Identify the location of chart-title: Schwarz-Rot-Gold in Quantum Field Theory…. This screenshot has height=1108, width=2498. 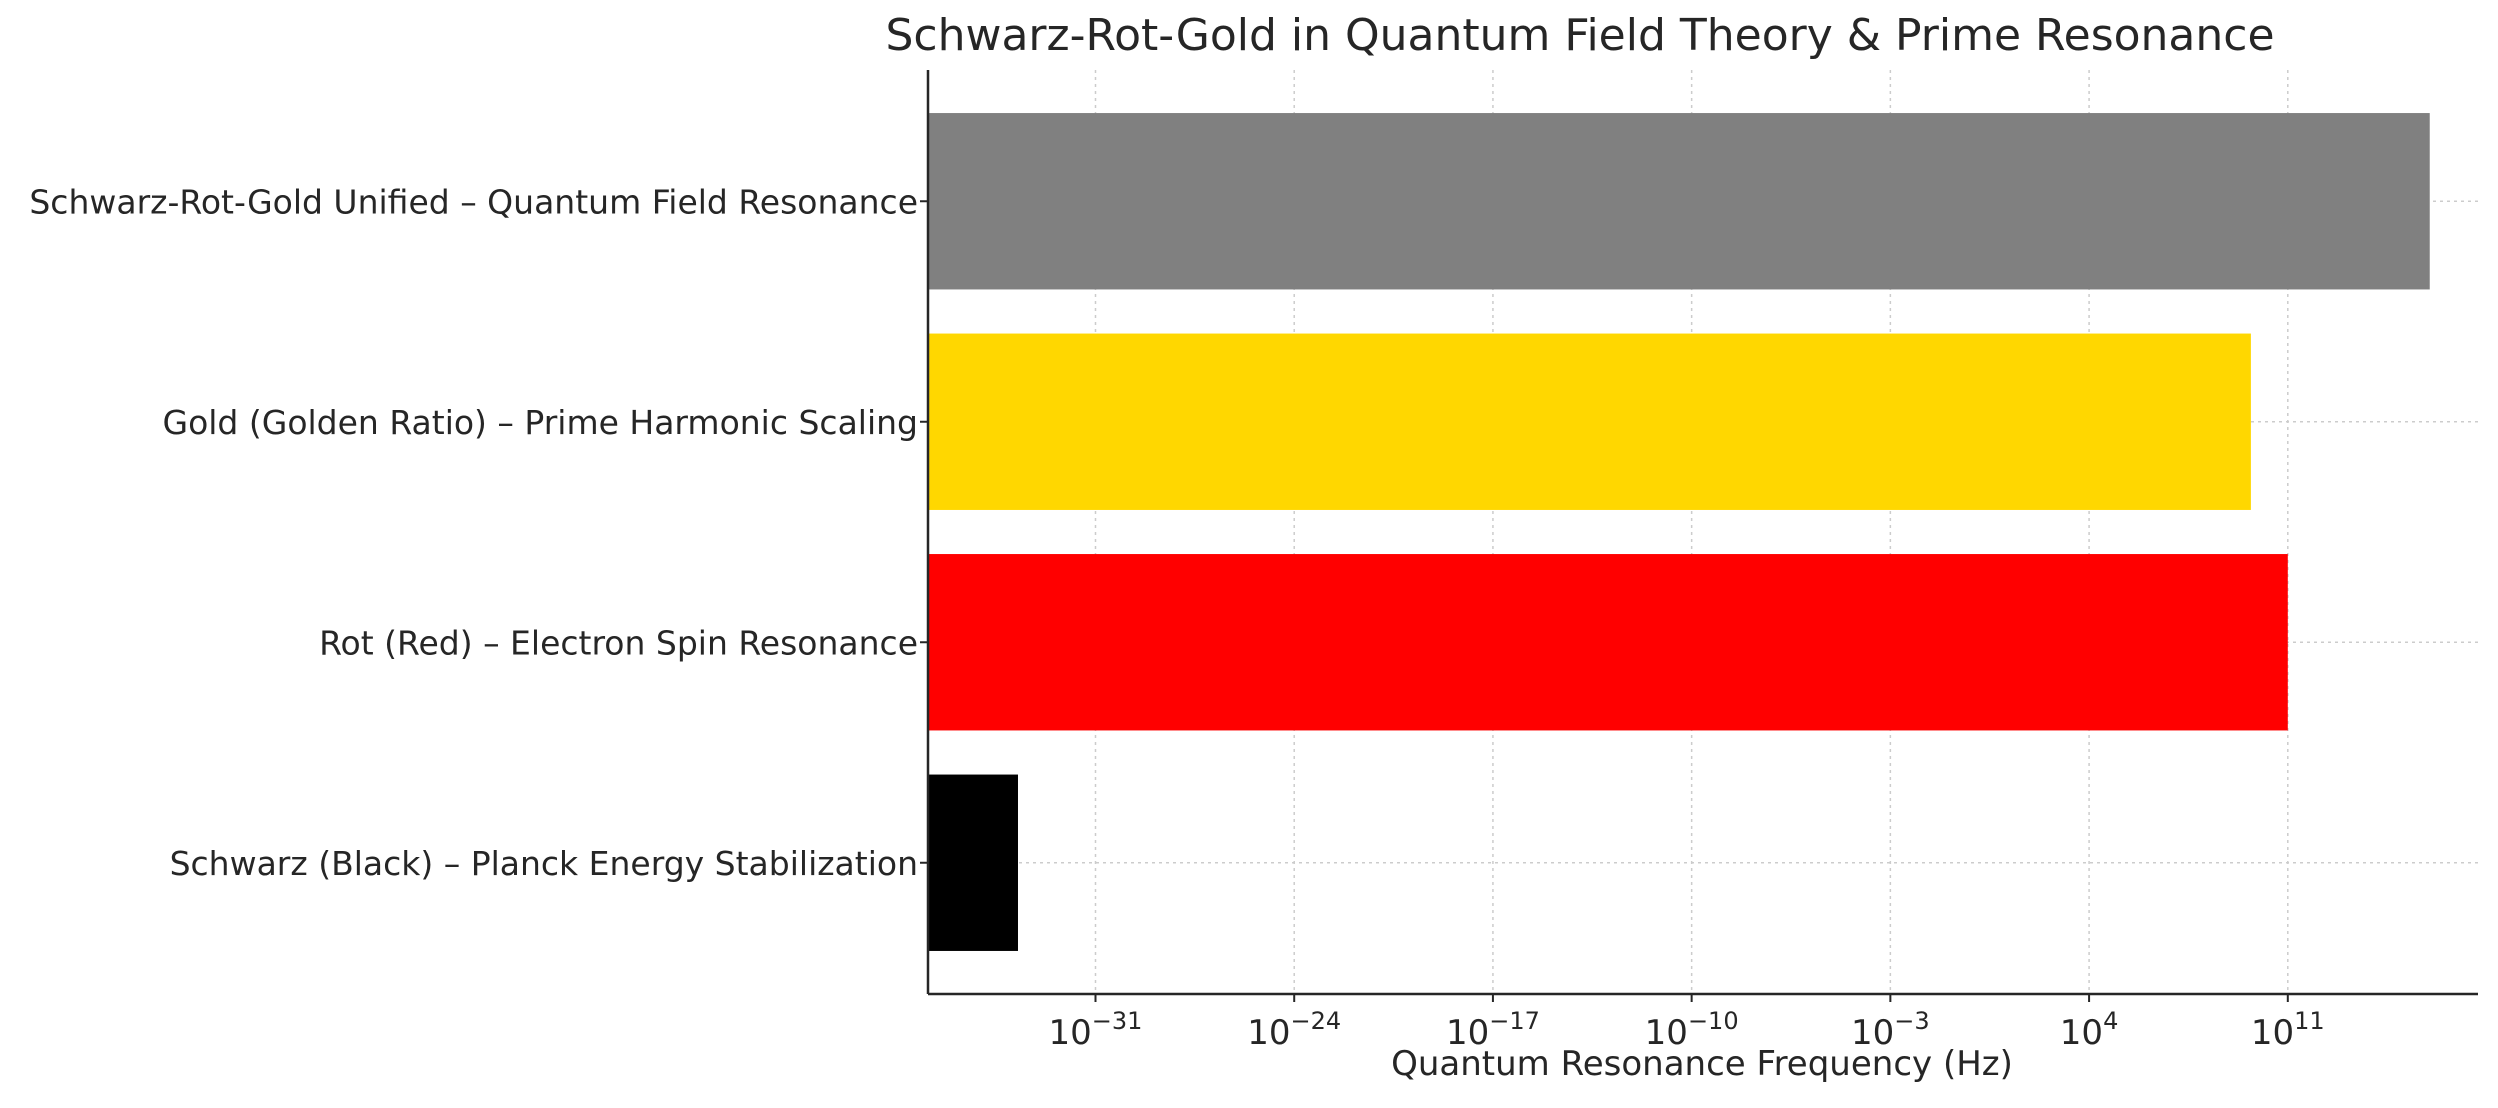
(1579, 35).